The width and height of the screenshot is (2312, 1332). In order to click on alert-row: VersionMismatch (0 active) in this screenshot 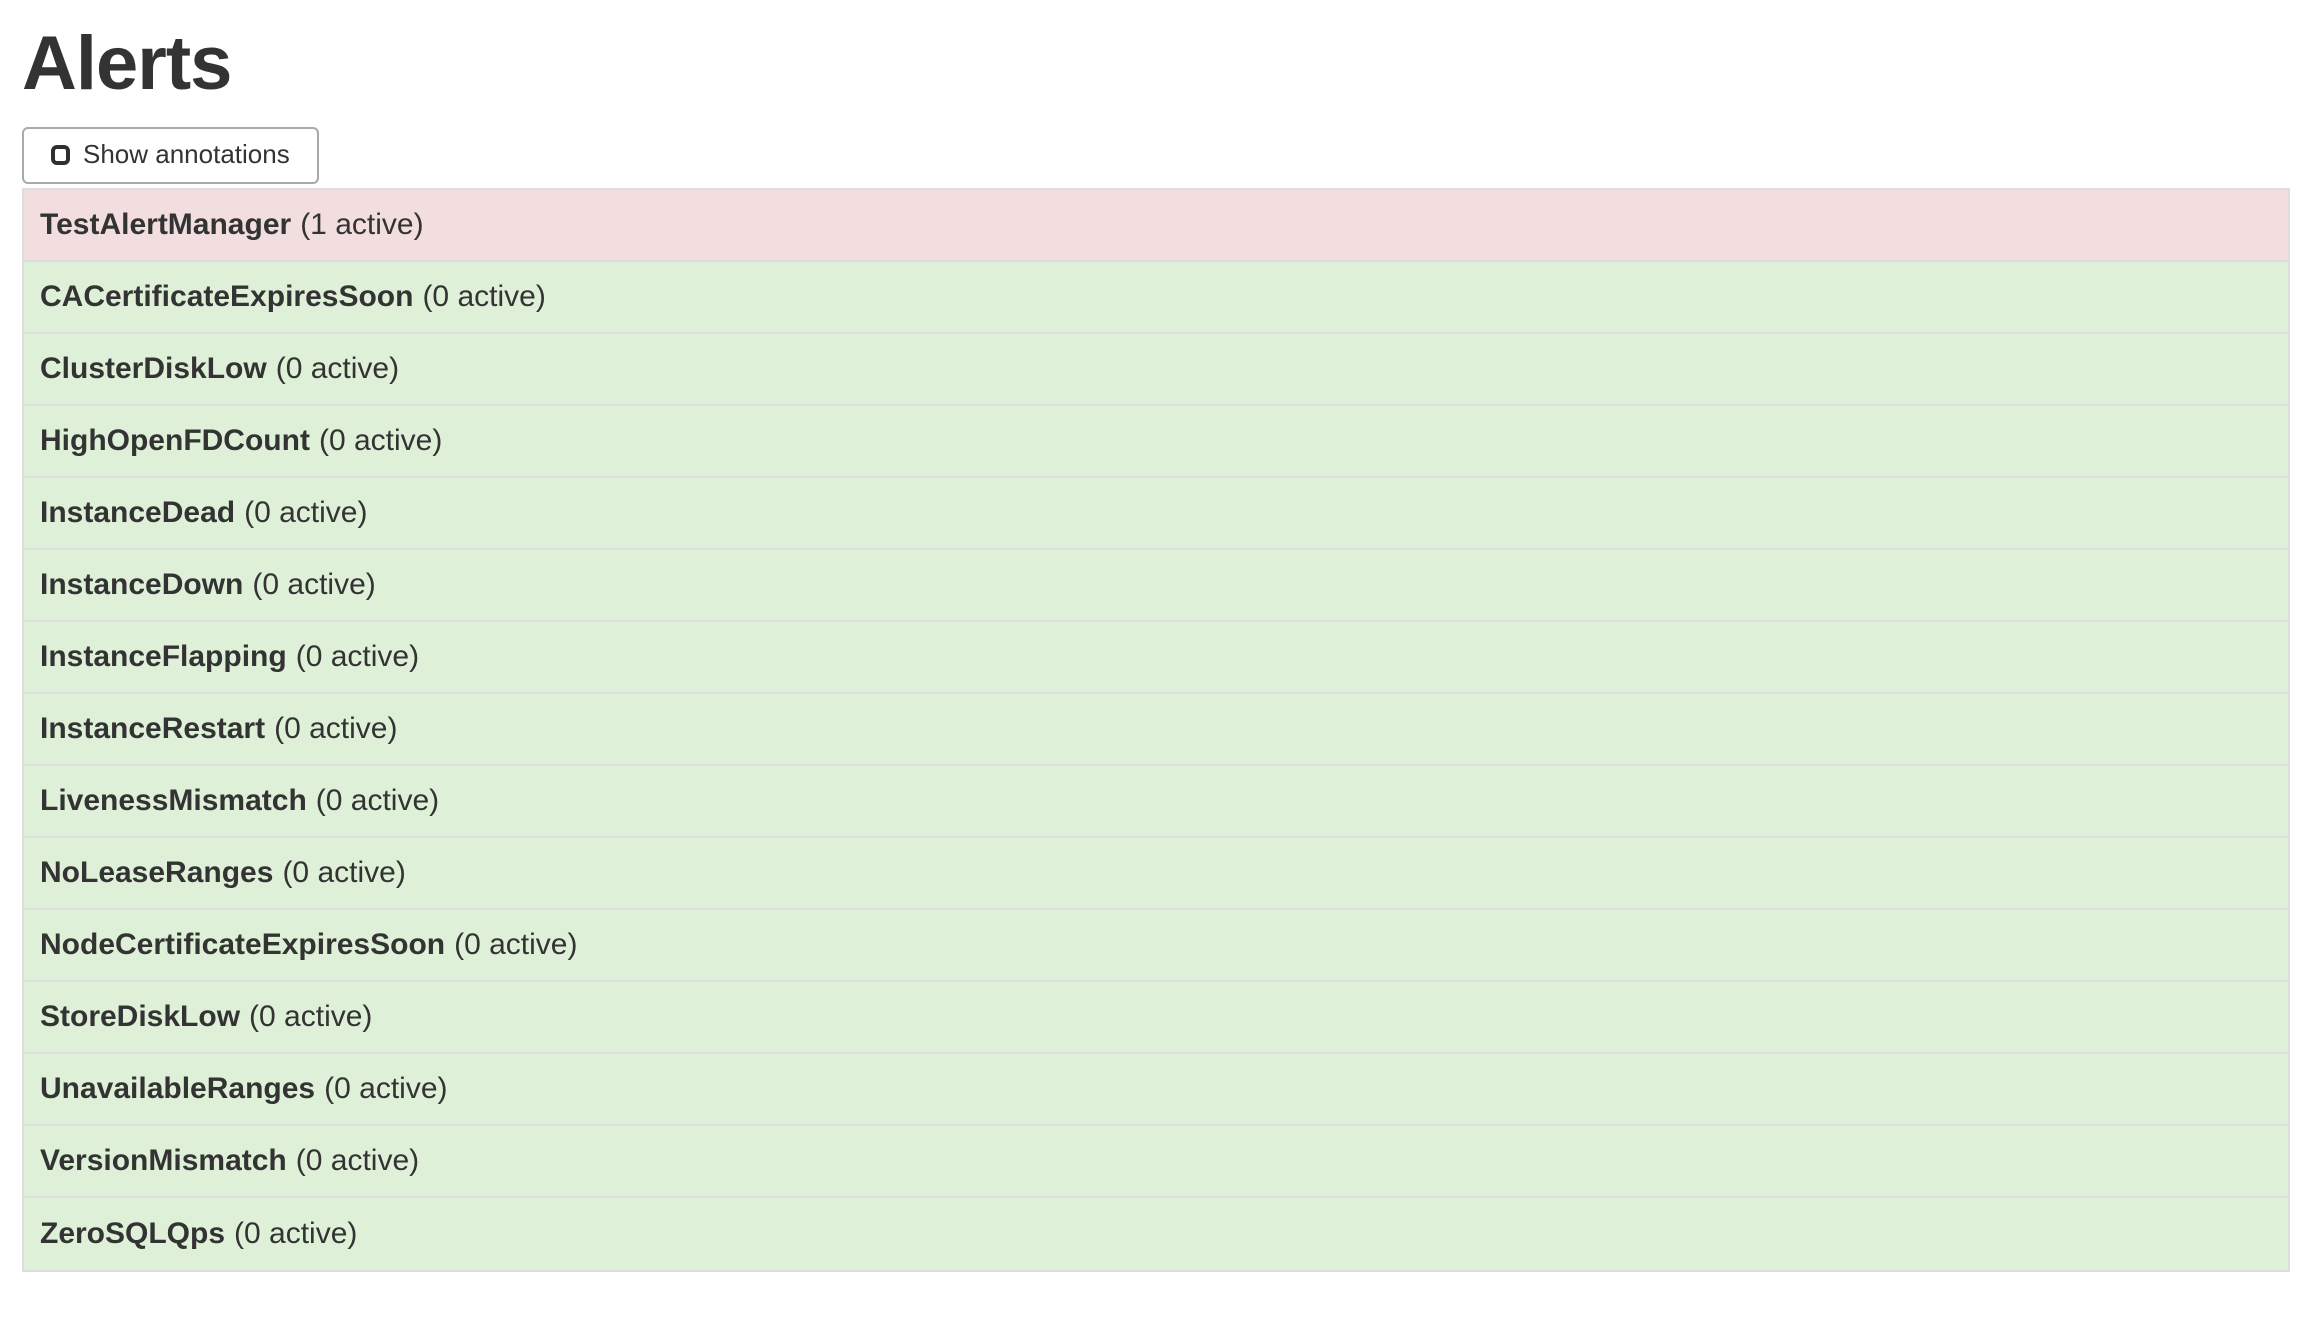, I will do `click(1156, 1161)`.